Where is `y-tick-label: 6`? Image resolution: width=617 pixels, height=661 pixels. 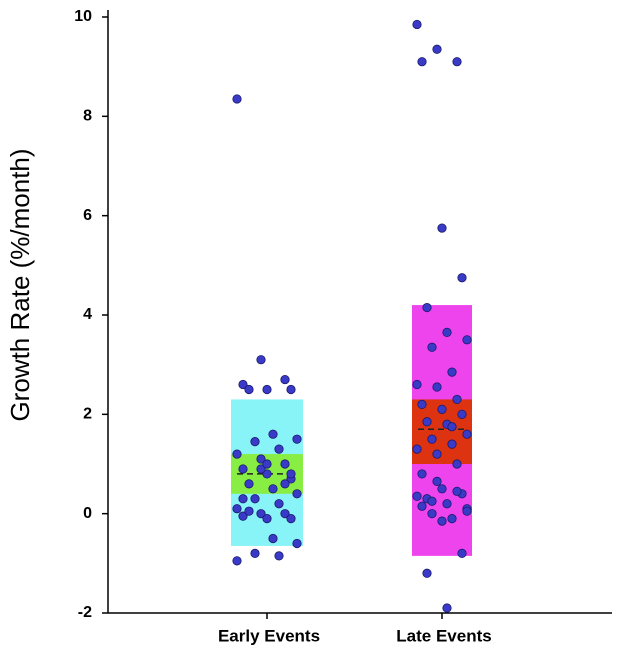
y-tick-label: 6 is located at coordinates (87, 215).